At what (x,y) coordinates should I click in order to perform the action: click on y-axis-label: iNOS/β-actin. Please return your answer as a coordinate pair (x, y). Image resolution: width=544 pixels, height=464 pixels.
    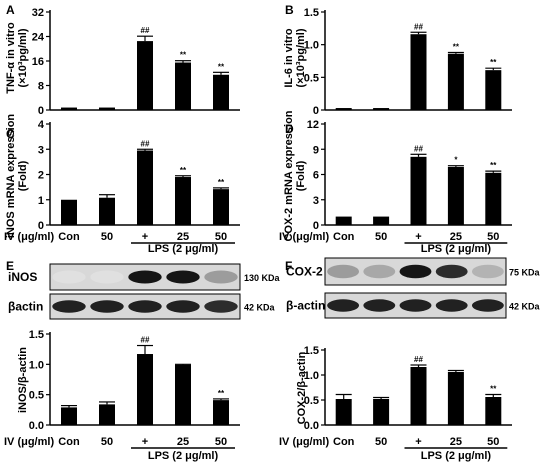
    Looking at the image, I should click on (23, 380).